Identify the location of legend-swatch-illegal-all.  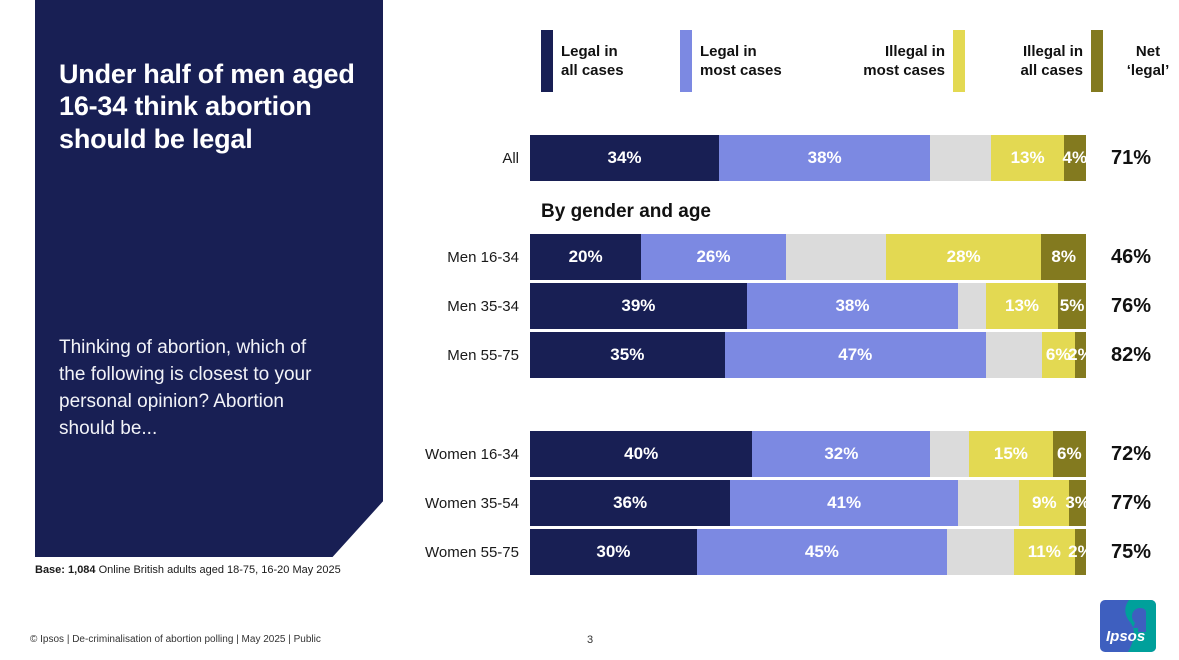
(1097, 61).